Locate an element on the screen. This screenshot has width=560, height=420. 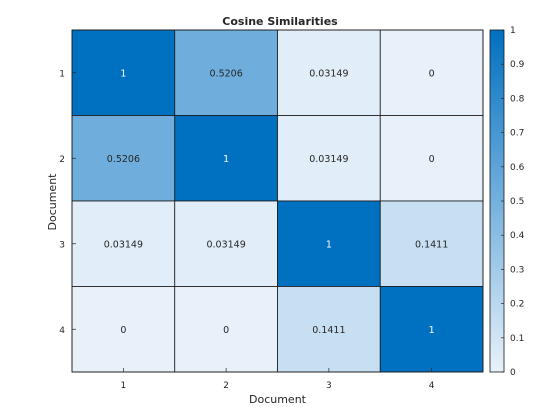
colorbar-tick-label: 0.7 is located at coordinates (517, 134).